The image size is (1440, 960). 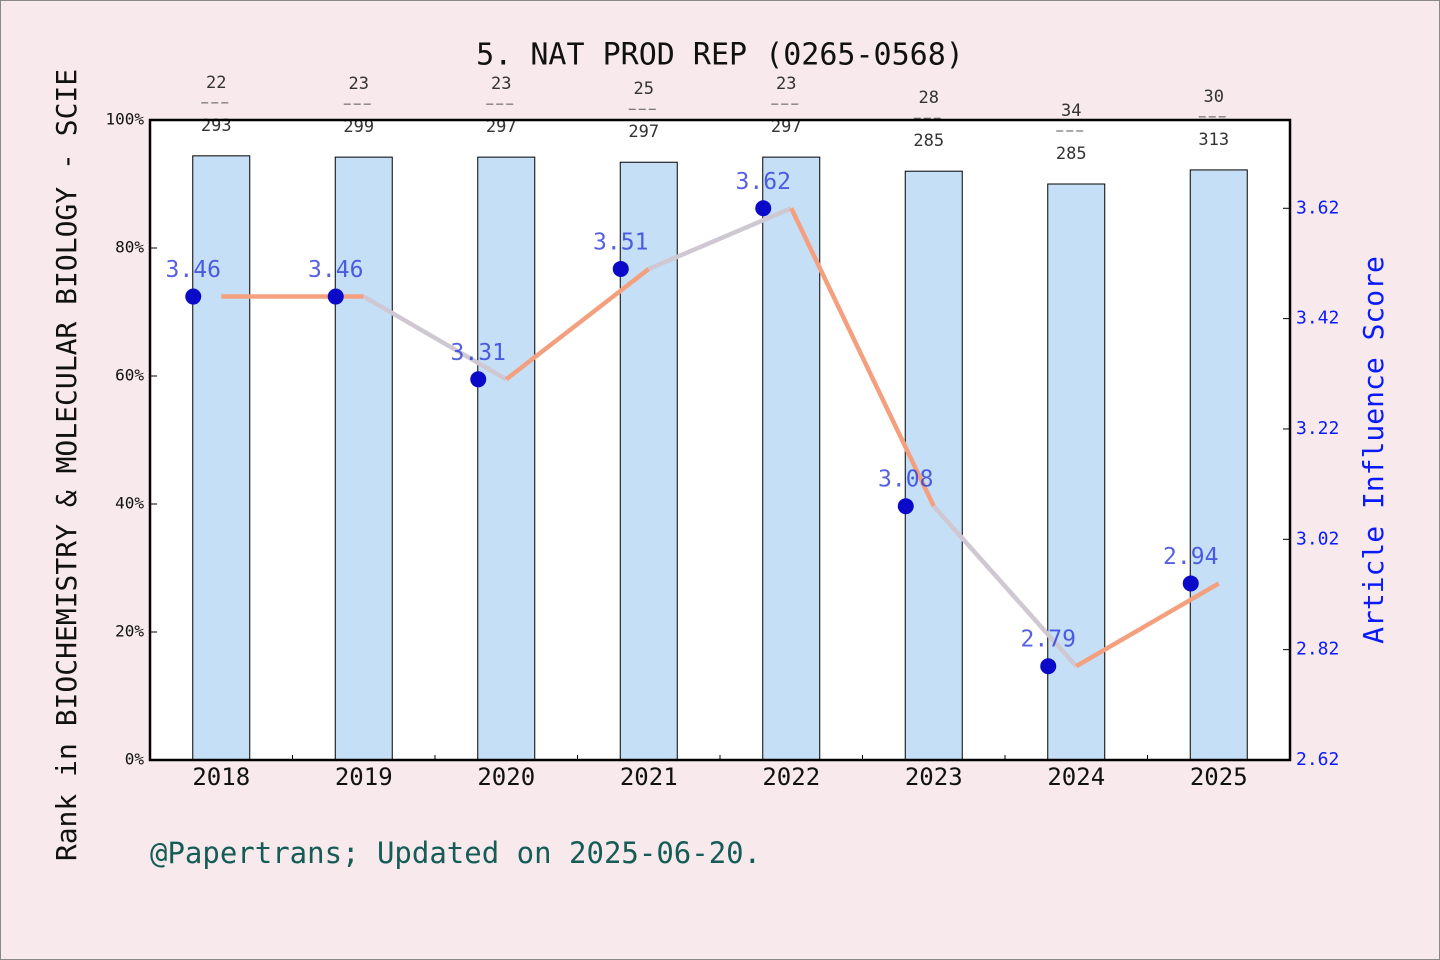 I want to click on value-label: 3.62, so click(x=763, y=182).